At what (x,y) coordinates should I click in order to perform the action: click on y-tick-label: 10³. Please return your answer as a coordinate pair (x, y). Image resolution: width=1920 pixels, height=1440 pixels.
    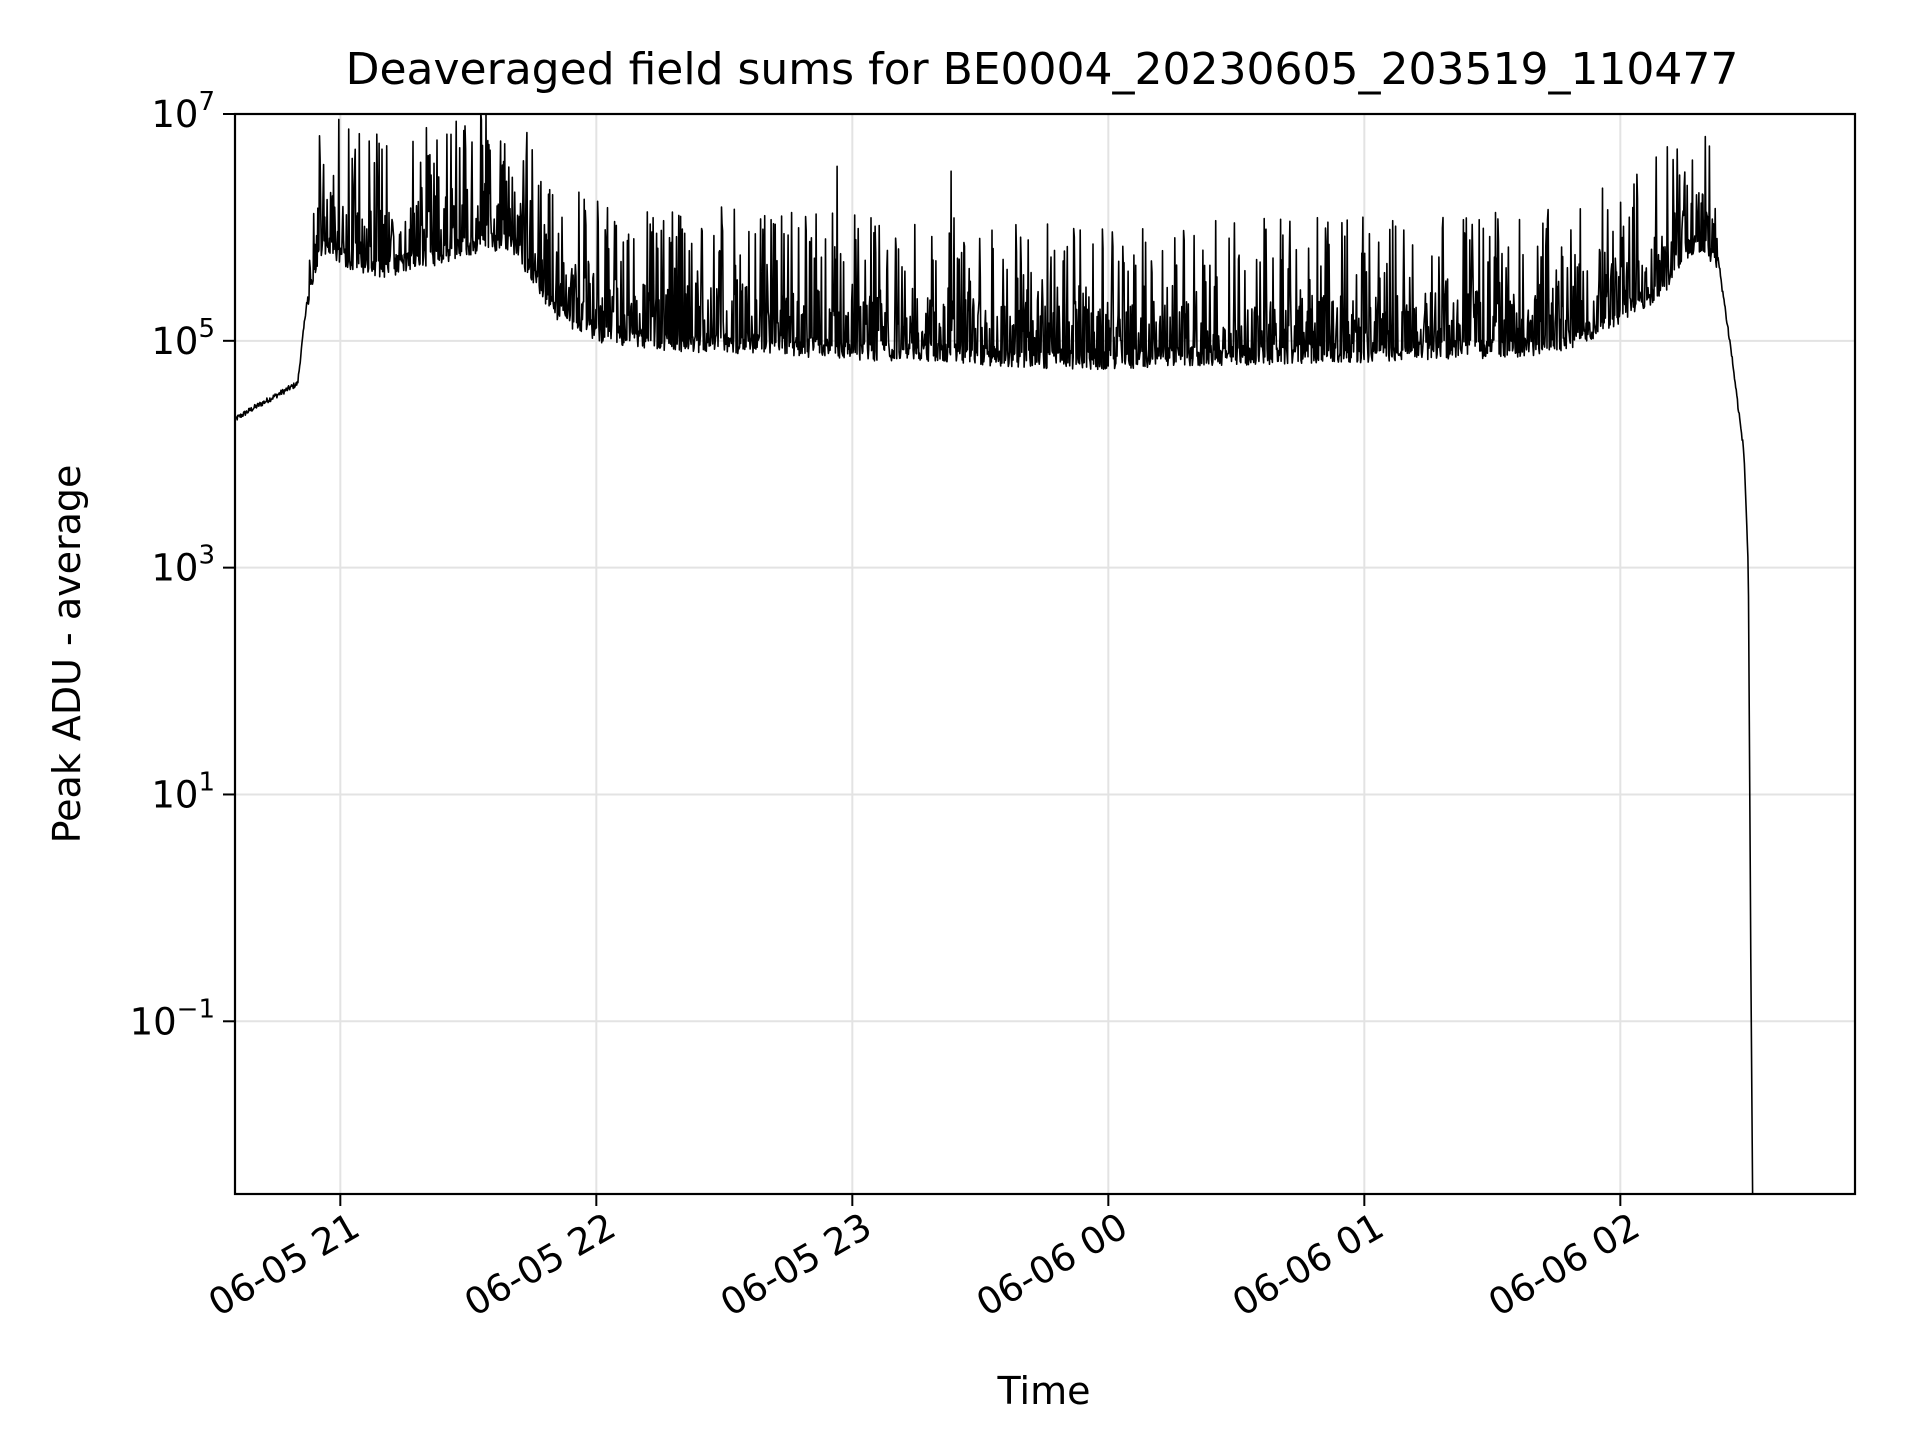
    Looking at the image, I should click on (183, 565).